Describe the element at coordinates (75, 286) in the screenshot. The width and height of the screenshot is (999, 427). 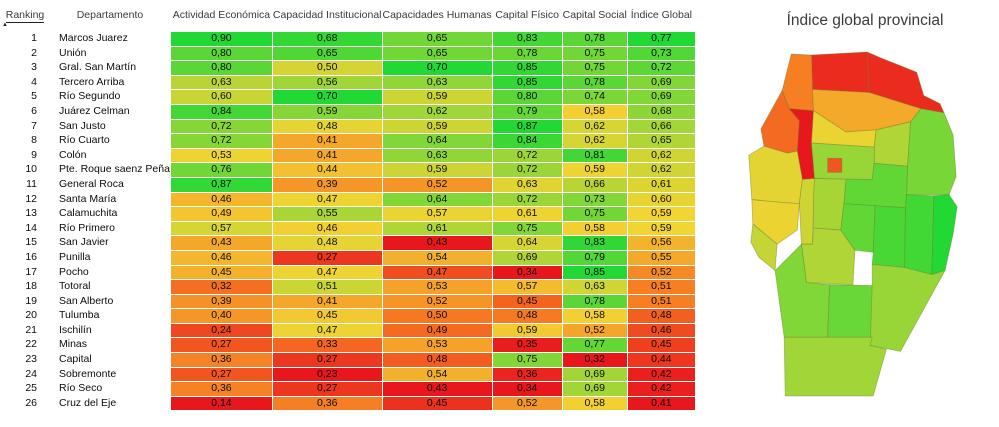
I see `cell-departamento: Totoral` at that location.